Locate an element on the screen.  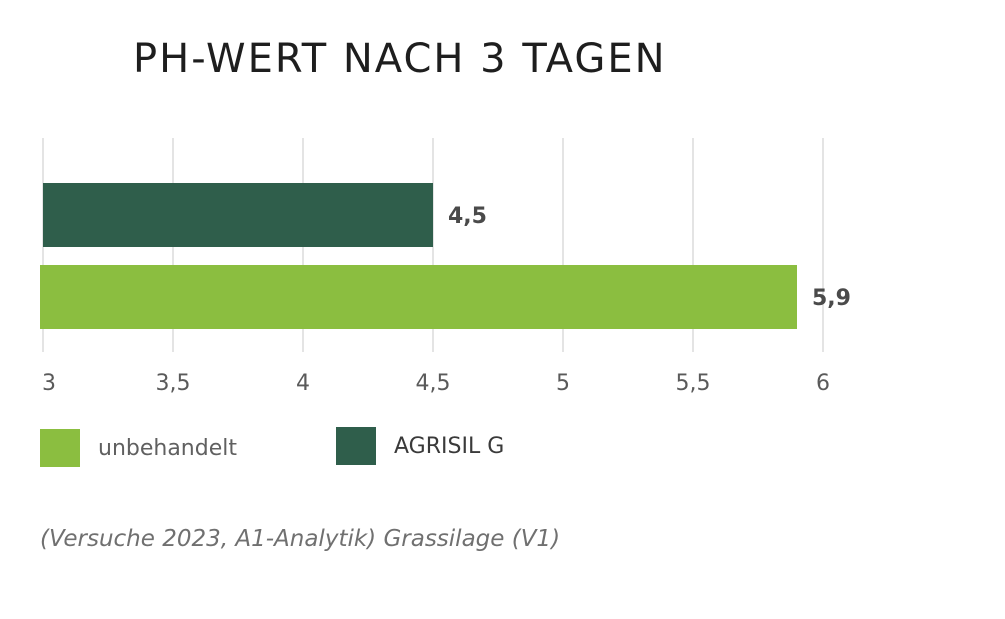
data-label: 5,9 is located at coordinates (831, 298).